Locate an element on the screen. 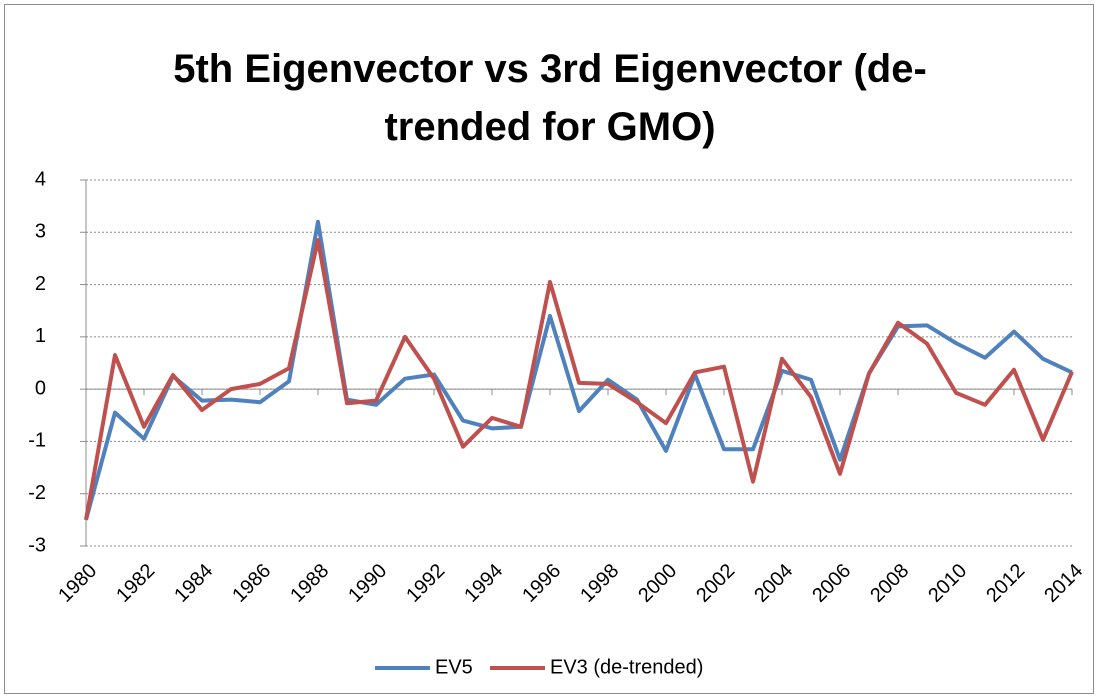  x-tick-label: 2006 is located at coordinates (831, 583).